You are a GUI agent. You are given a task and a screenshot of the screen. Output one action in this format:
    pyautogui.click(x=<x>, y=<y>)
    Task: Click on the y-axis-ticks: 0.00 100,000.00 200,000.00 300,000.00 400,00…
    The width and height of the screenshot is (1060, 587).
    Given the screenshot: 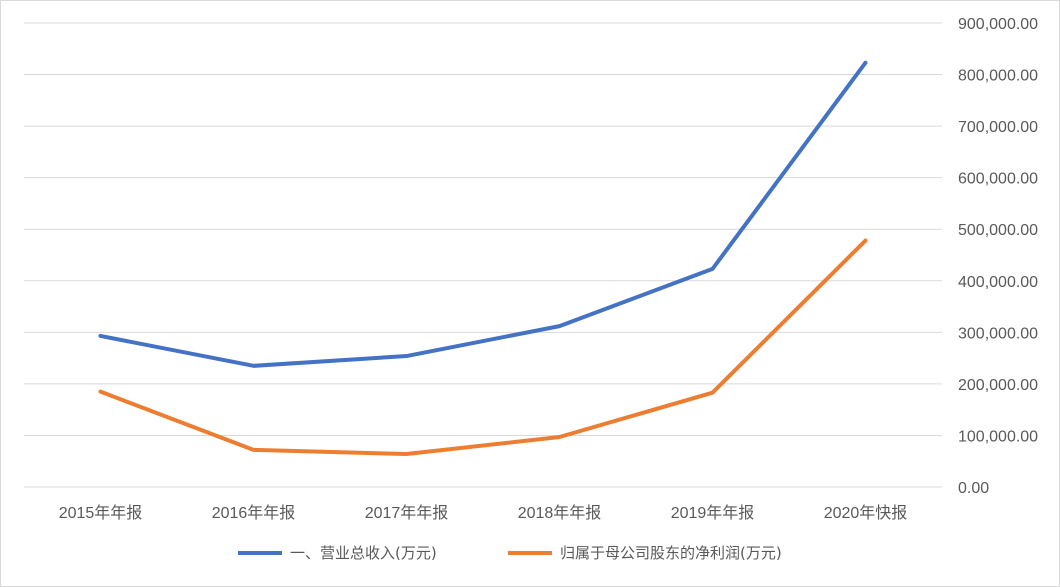 What is the action you would take?
    pyautogui.click(x=998, y=256)
    